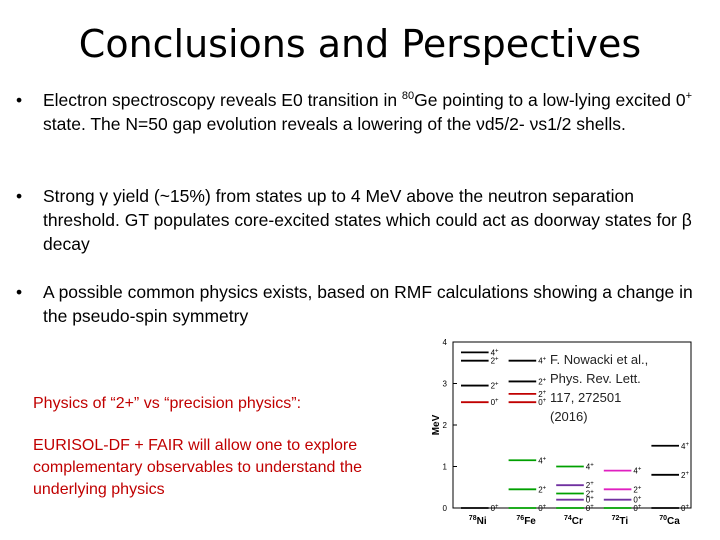  I want to click on y-tick-label: 4, so click(445, 342).